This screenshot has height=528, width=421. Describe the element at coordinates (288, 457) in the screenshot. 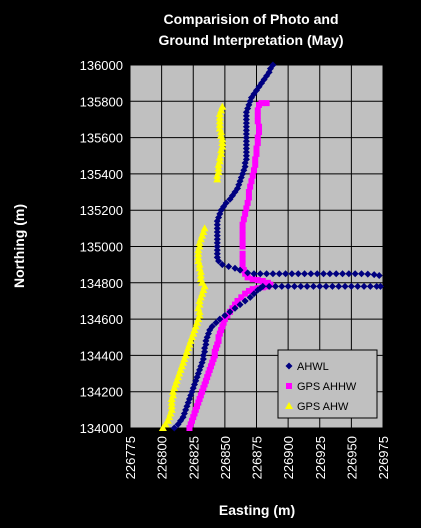

I see `x-tick-label: 226900` at that location.